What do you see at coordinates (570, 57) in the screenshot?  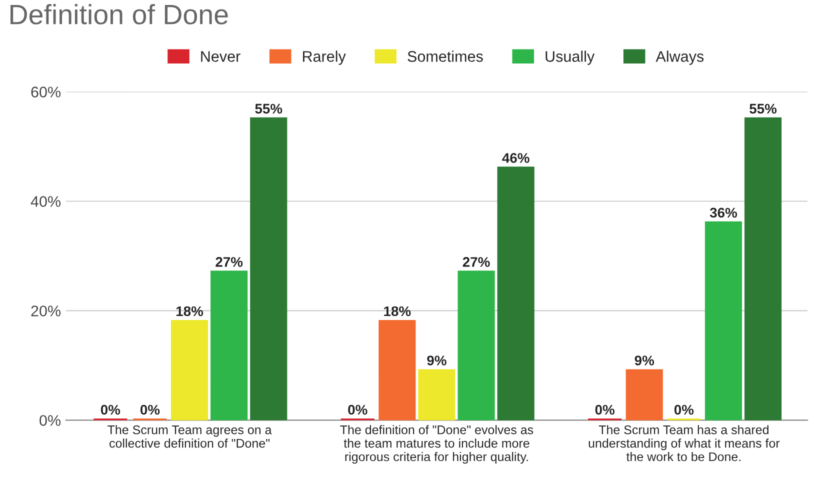 I see `legend-label: Usually` at bounding box center [570, 57].